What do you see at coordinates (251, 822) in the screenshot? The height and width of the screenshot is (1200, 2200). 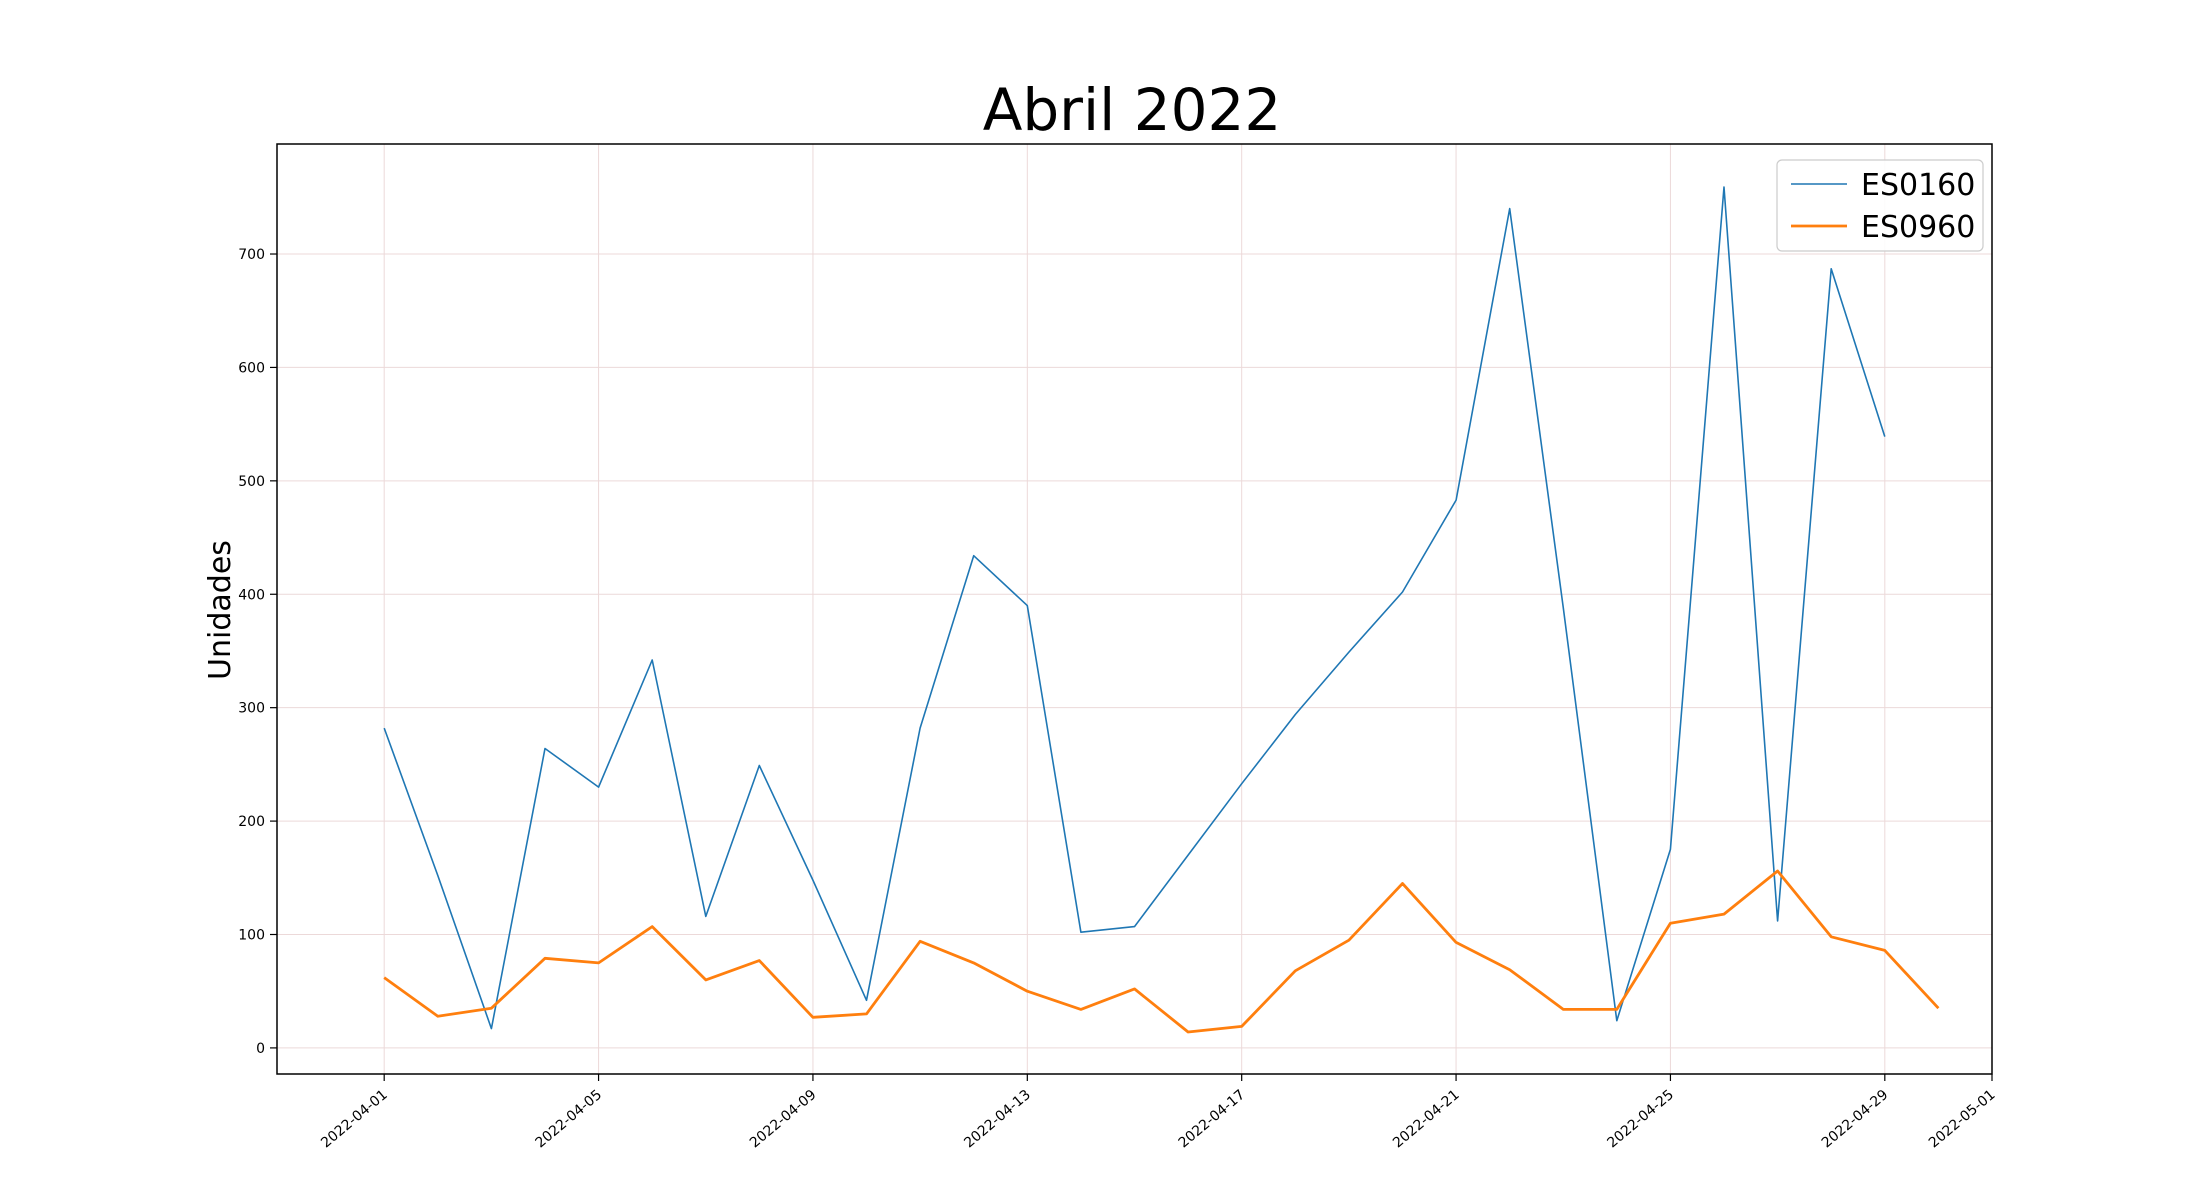 I see `y-tick-label: 200` at bounding box center [251, 822].